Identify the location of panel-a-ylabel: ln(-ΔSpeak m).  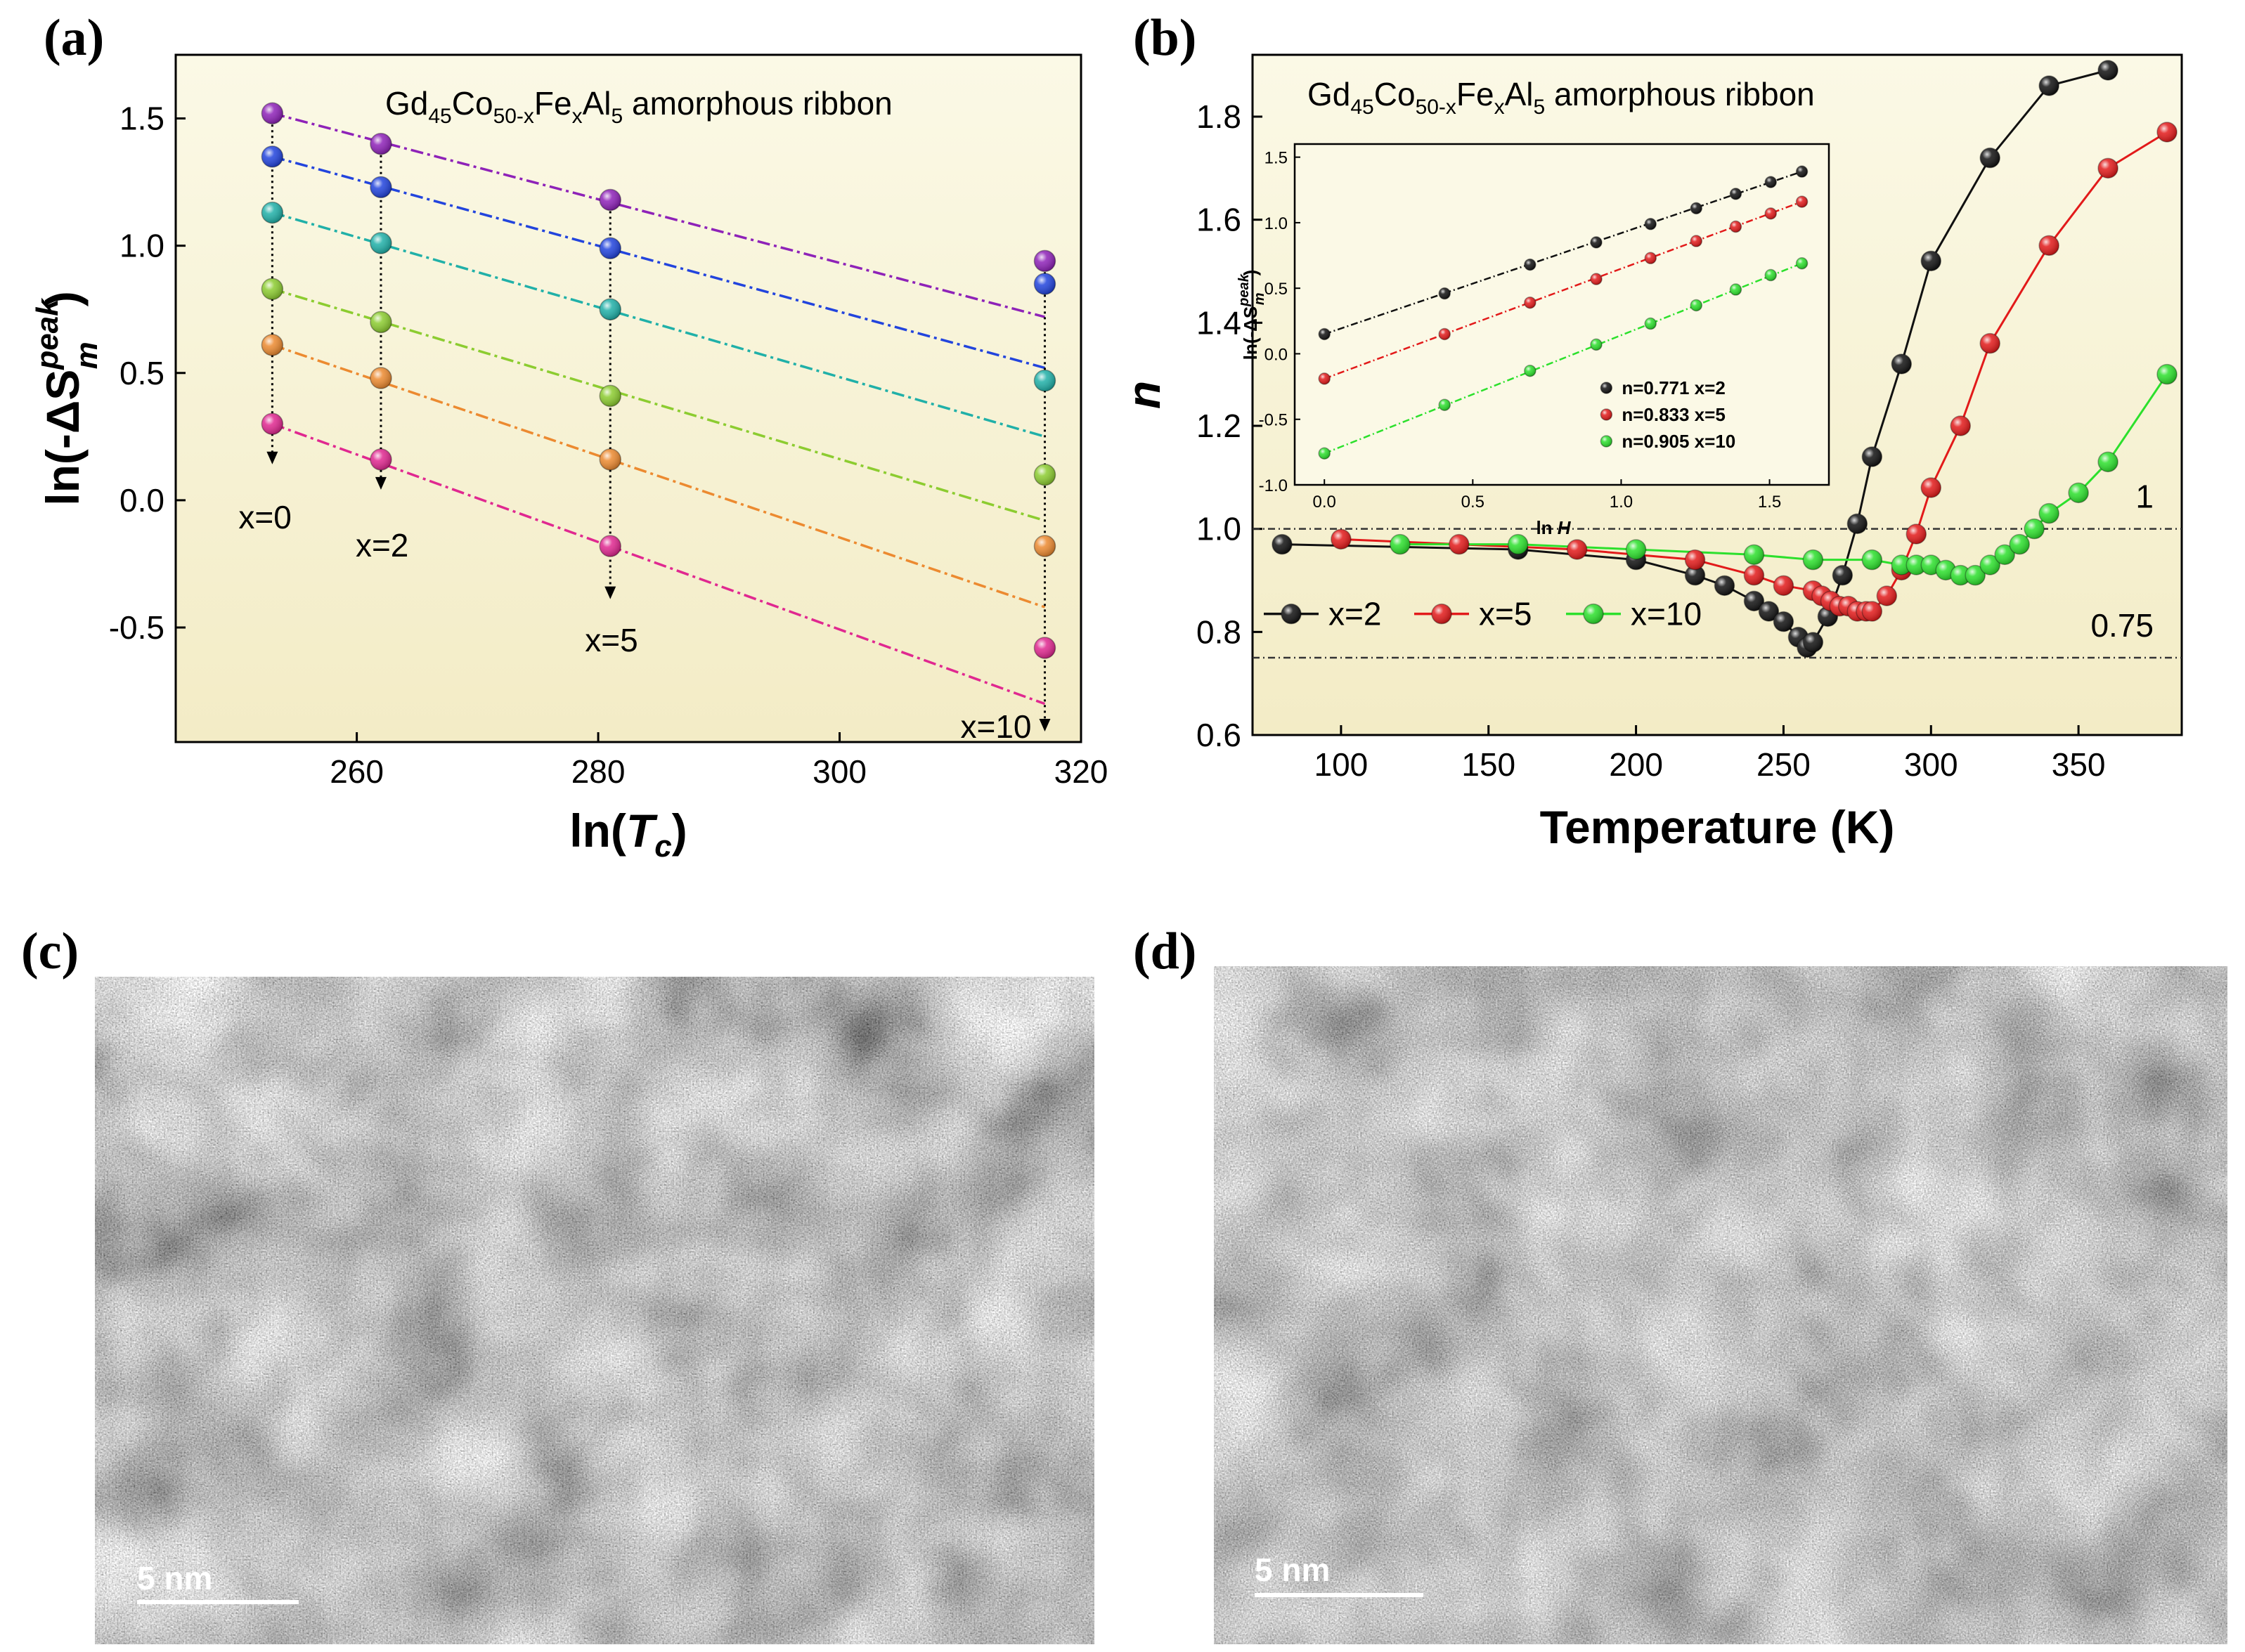
(67, 398).